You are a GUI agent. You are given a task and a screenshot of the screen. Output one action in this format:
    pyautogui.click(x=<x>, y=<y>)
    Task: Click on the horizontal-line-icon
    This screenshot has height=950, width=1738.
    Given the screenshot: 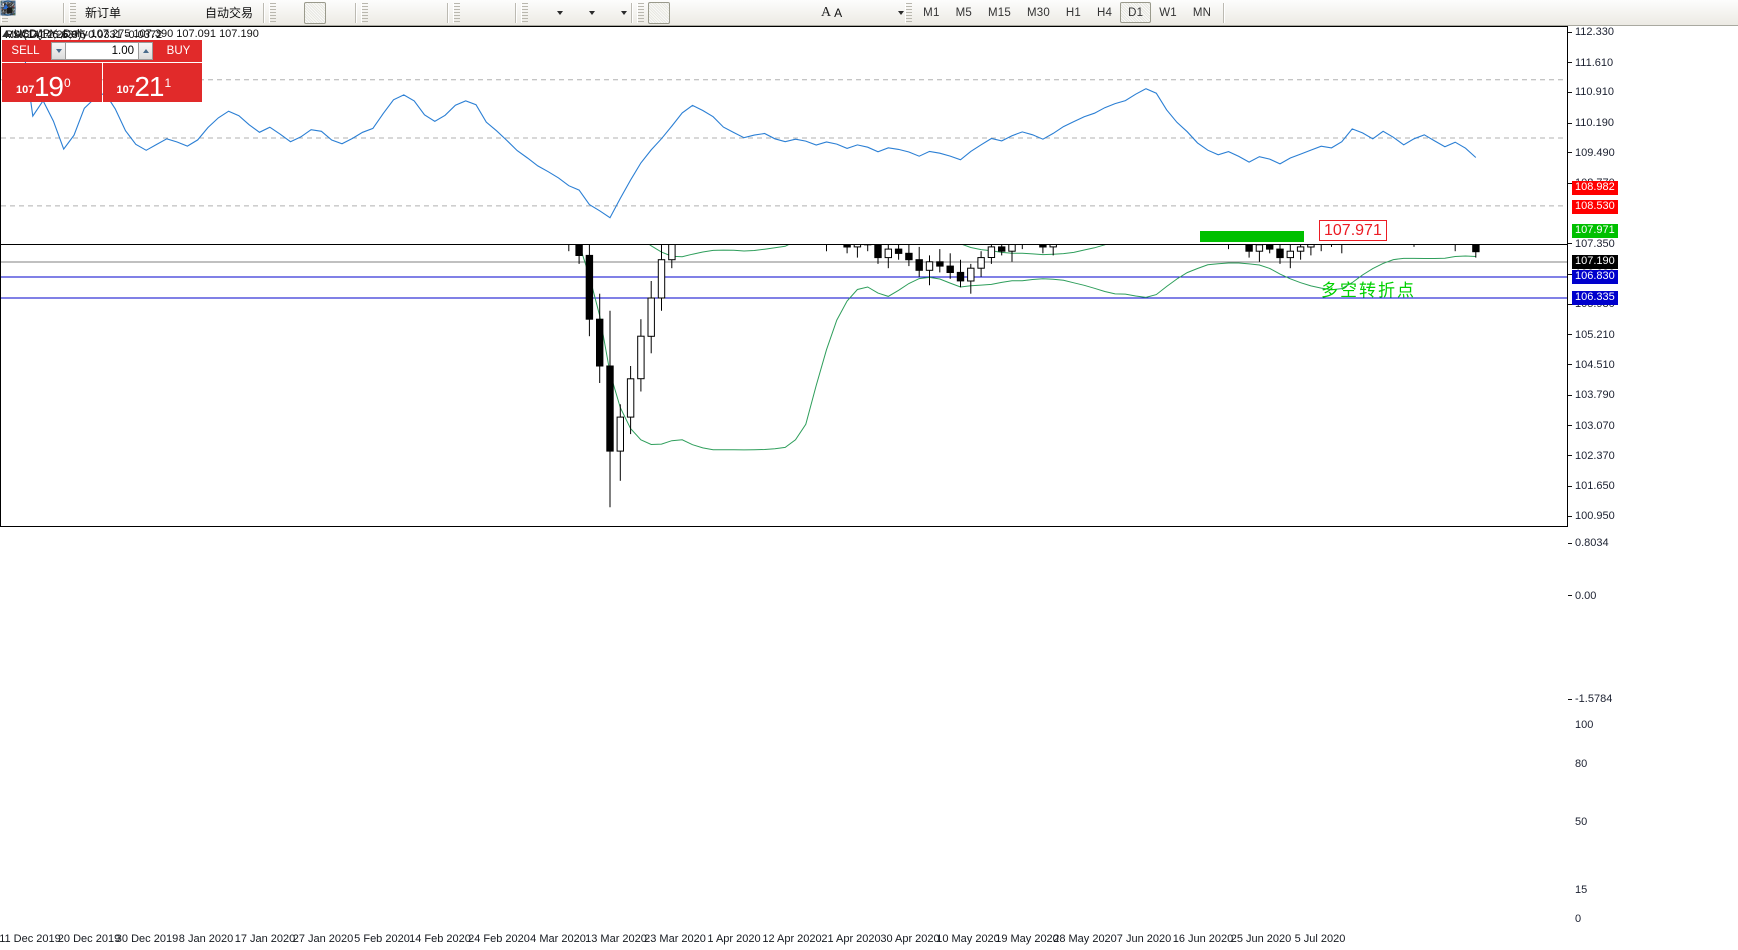 What is the action you would take?
    pyautogui.click(x=372, y=13)
    